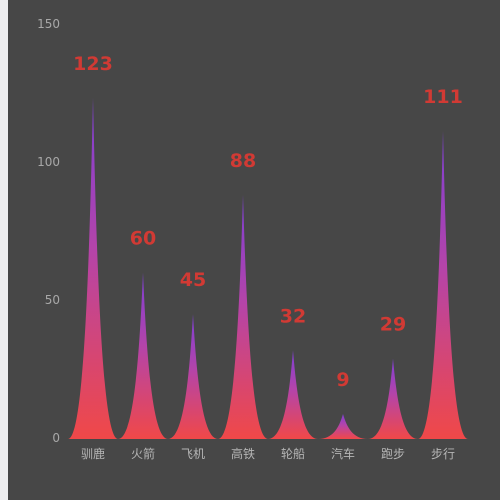 This screenshot has width=500, height=500. I want to click on y-tick-label: 0, so click(56, 438).